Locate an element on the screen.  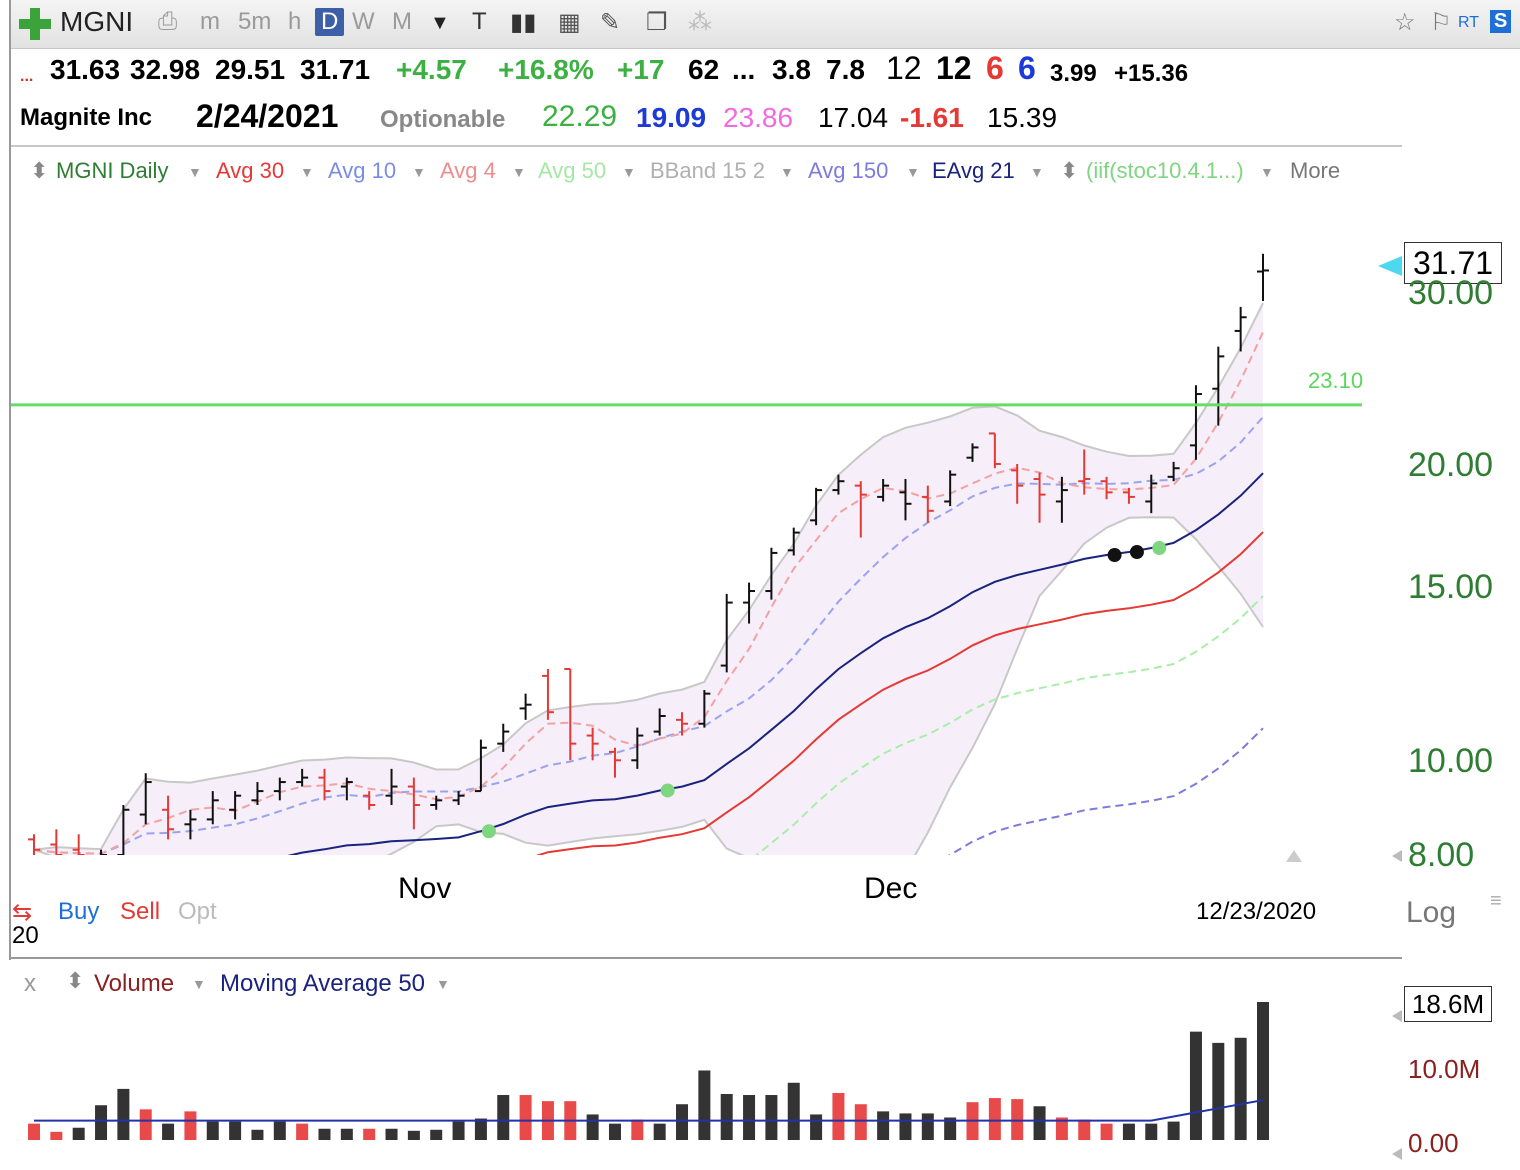
buy-button: Buy is located at coordinates (79, 911).